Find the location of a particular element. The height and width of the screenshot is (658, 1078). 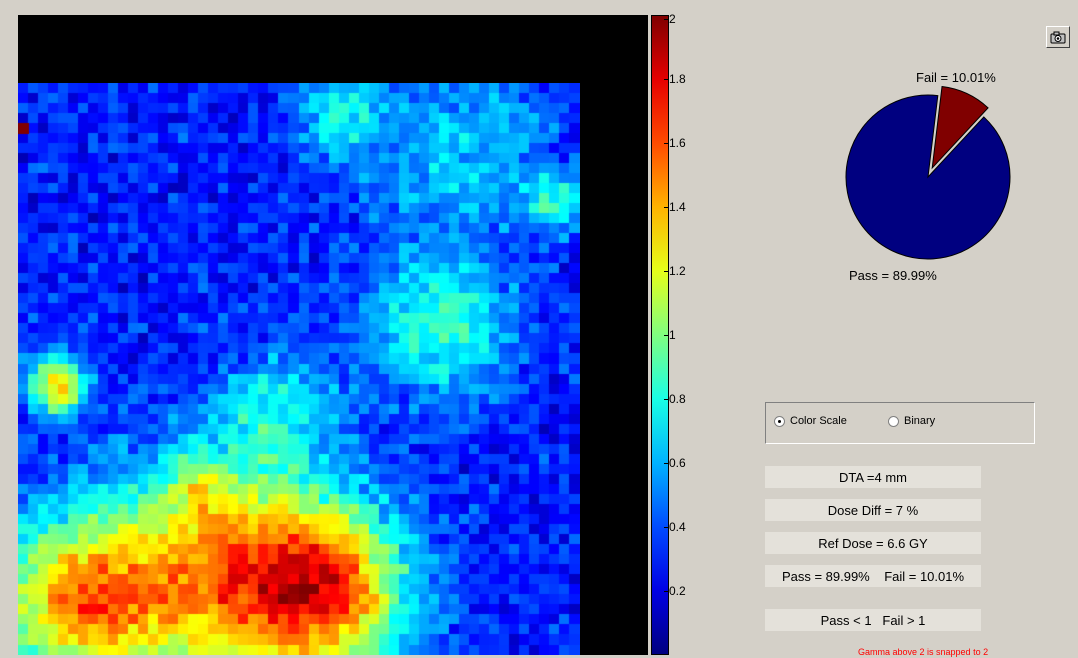

color-scale-radio: Color Scale is located at coordinates (810, 421).